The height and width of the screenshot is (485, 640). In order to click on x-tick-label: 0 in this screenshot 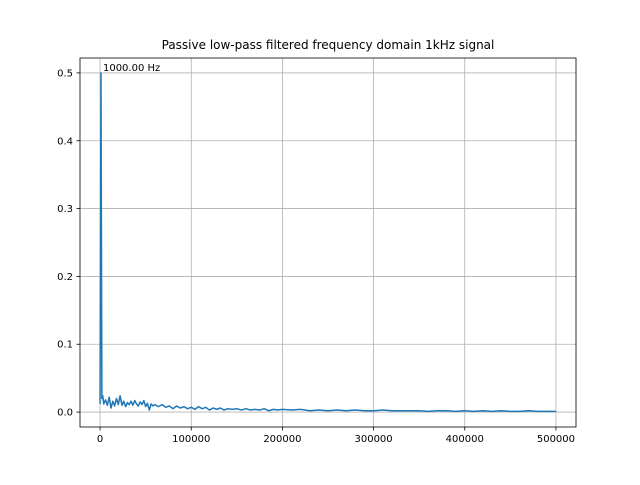, I will do `click(100, 439)`.